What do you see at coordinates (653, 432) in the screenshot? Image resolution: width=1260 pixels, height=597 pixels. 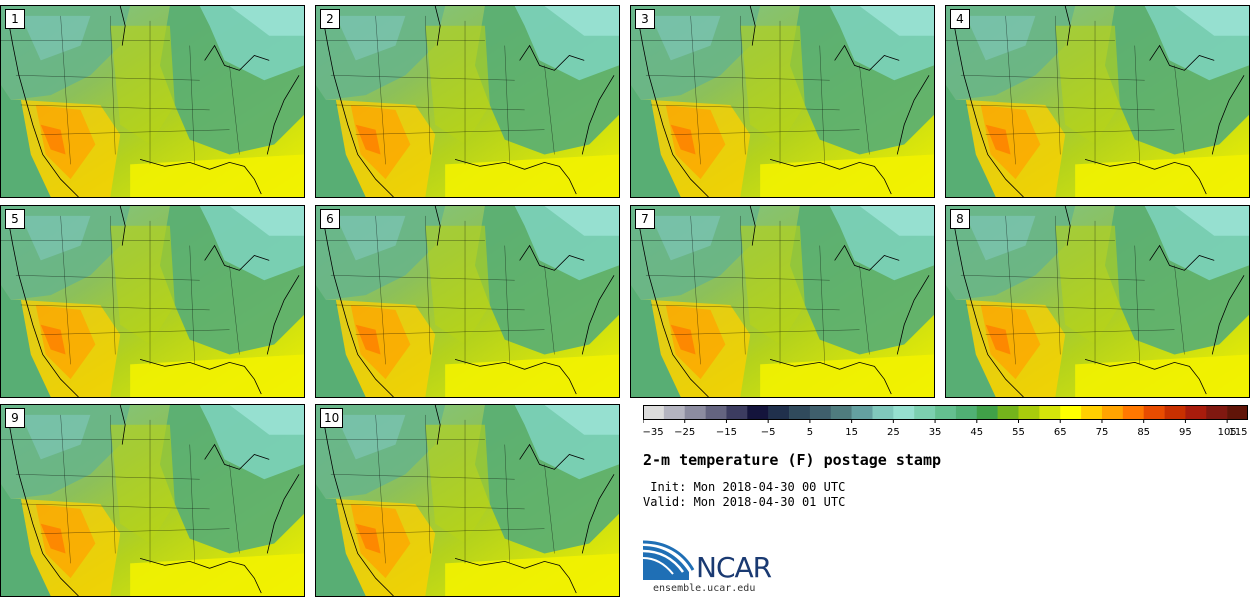 I see `colorbar-tick-label: −35` at bounding box center [653, 432].